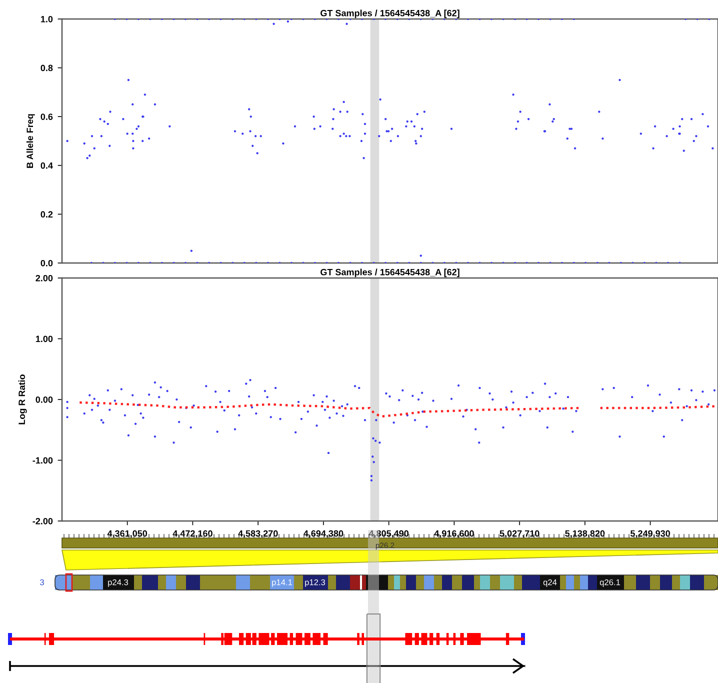 Image resolution: width=718 pixels, height=683 pixels. I want to click on y-tick-label: 0.6, so click(46, 117).